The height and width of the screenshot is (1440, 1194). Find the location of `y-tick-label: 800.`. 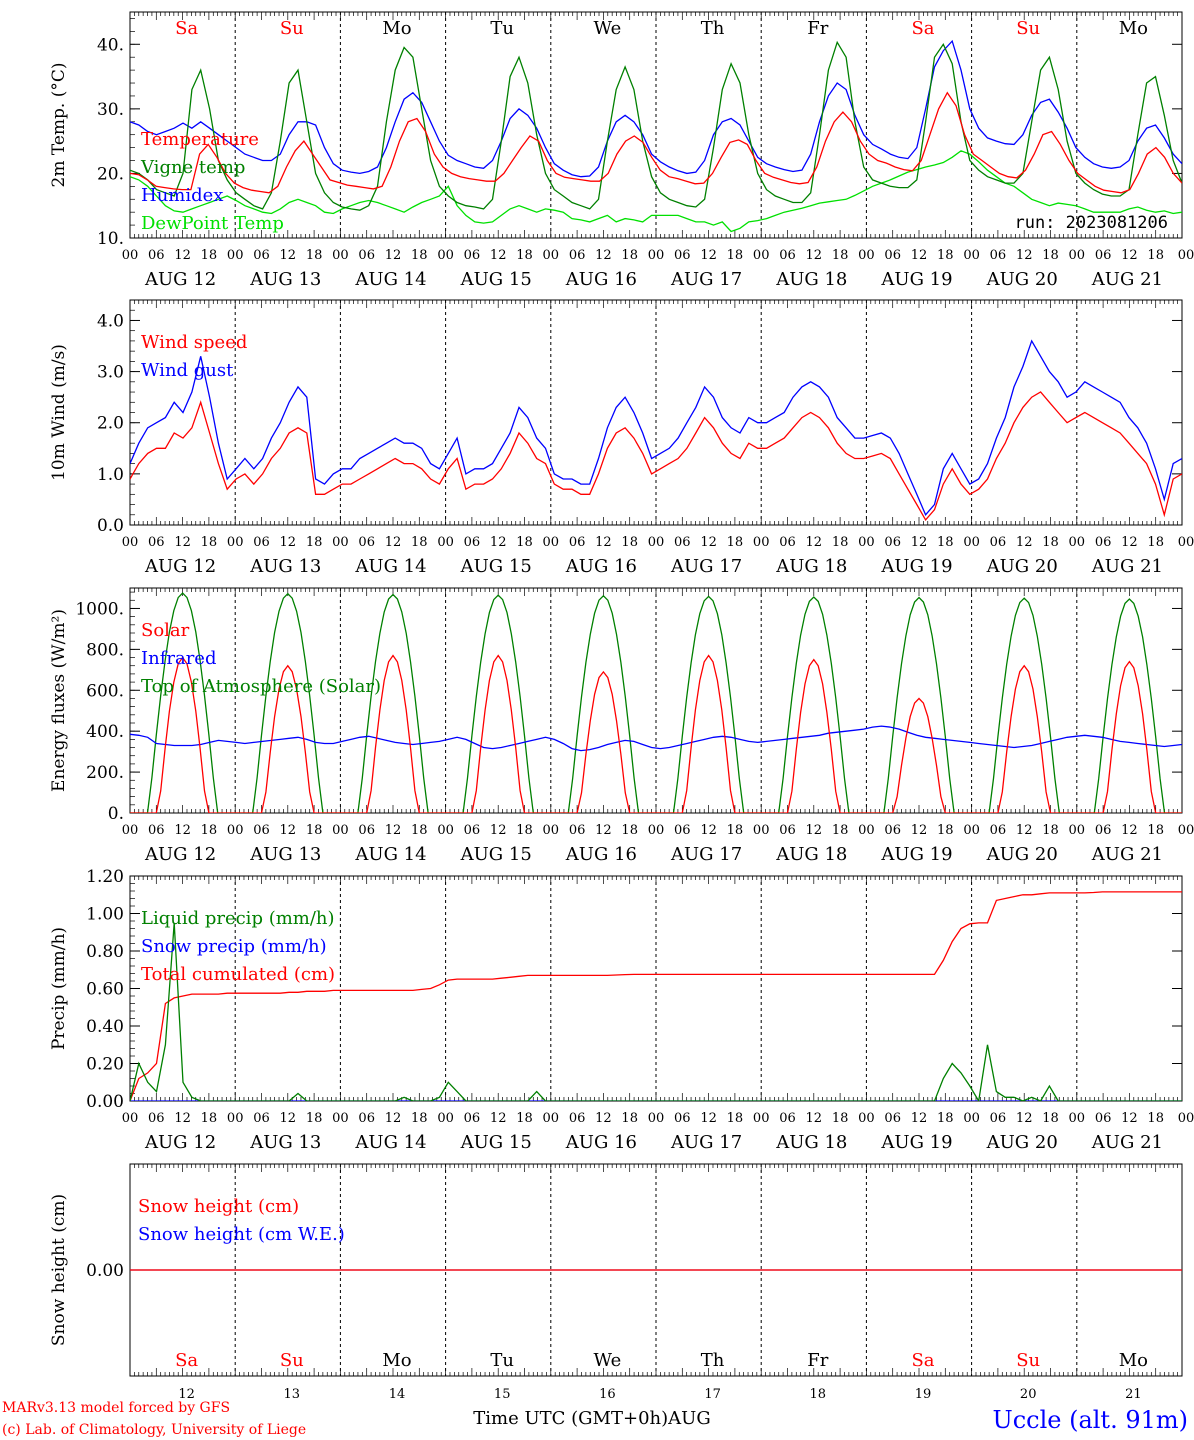

y-tick-label: 800. is located at coordinates (105, 650).